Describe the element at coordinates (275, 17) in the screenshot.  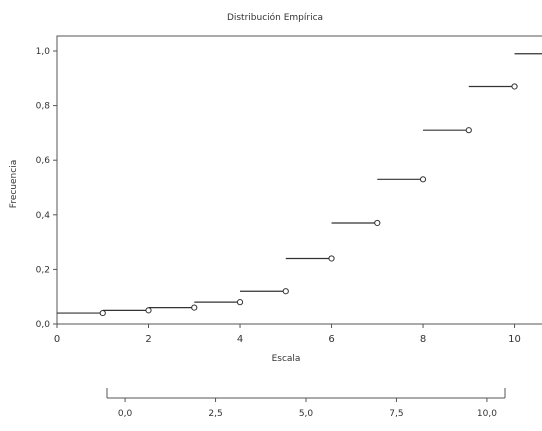
I see `chart-title: Distribución Empírica` at that location.